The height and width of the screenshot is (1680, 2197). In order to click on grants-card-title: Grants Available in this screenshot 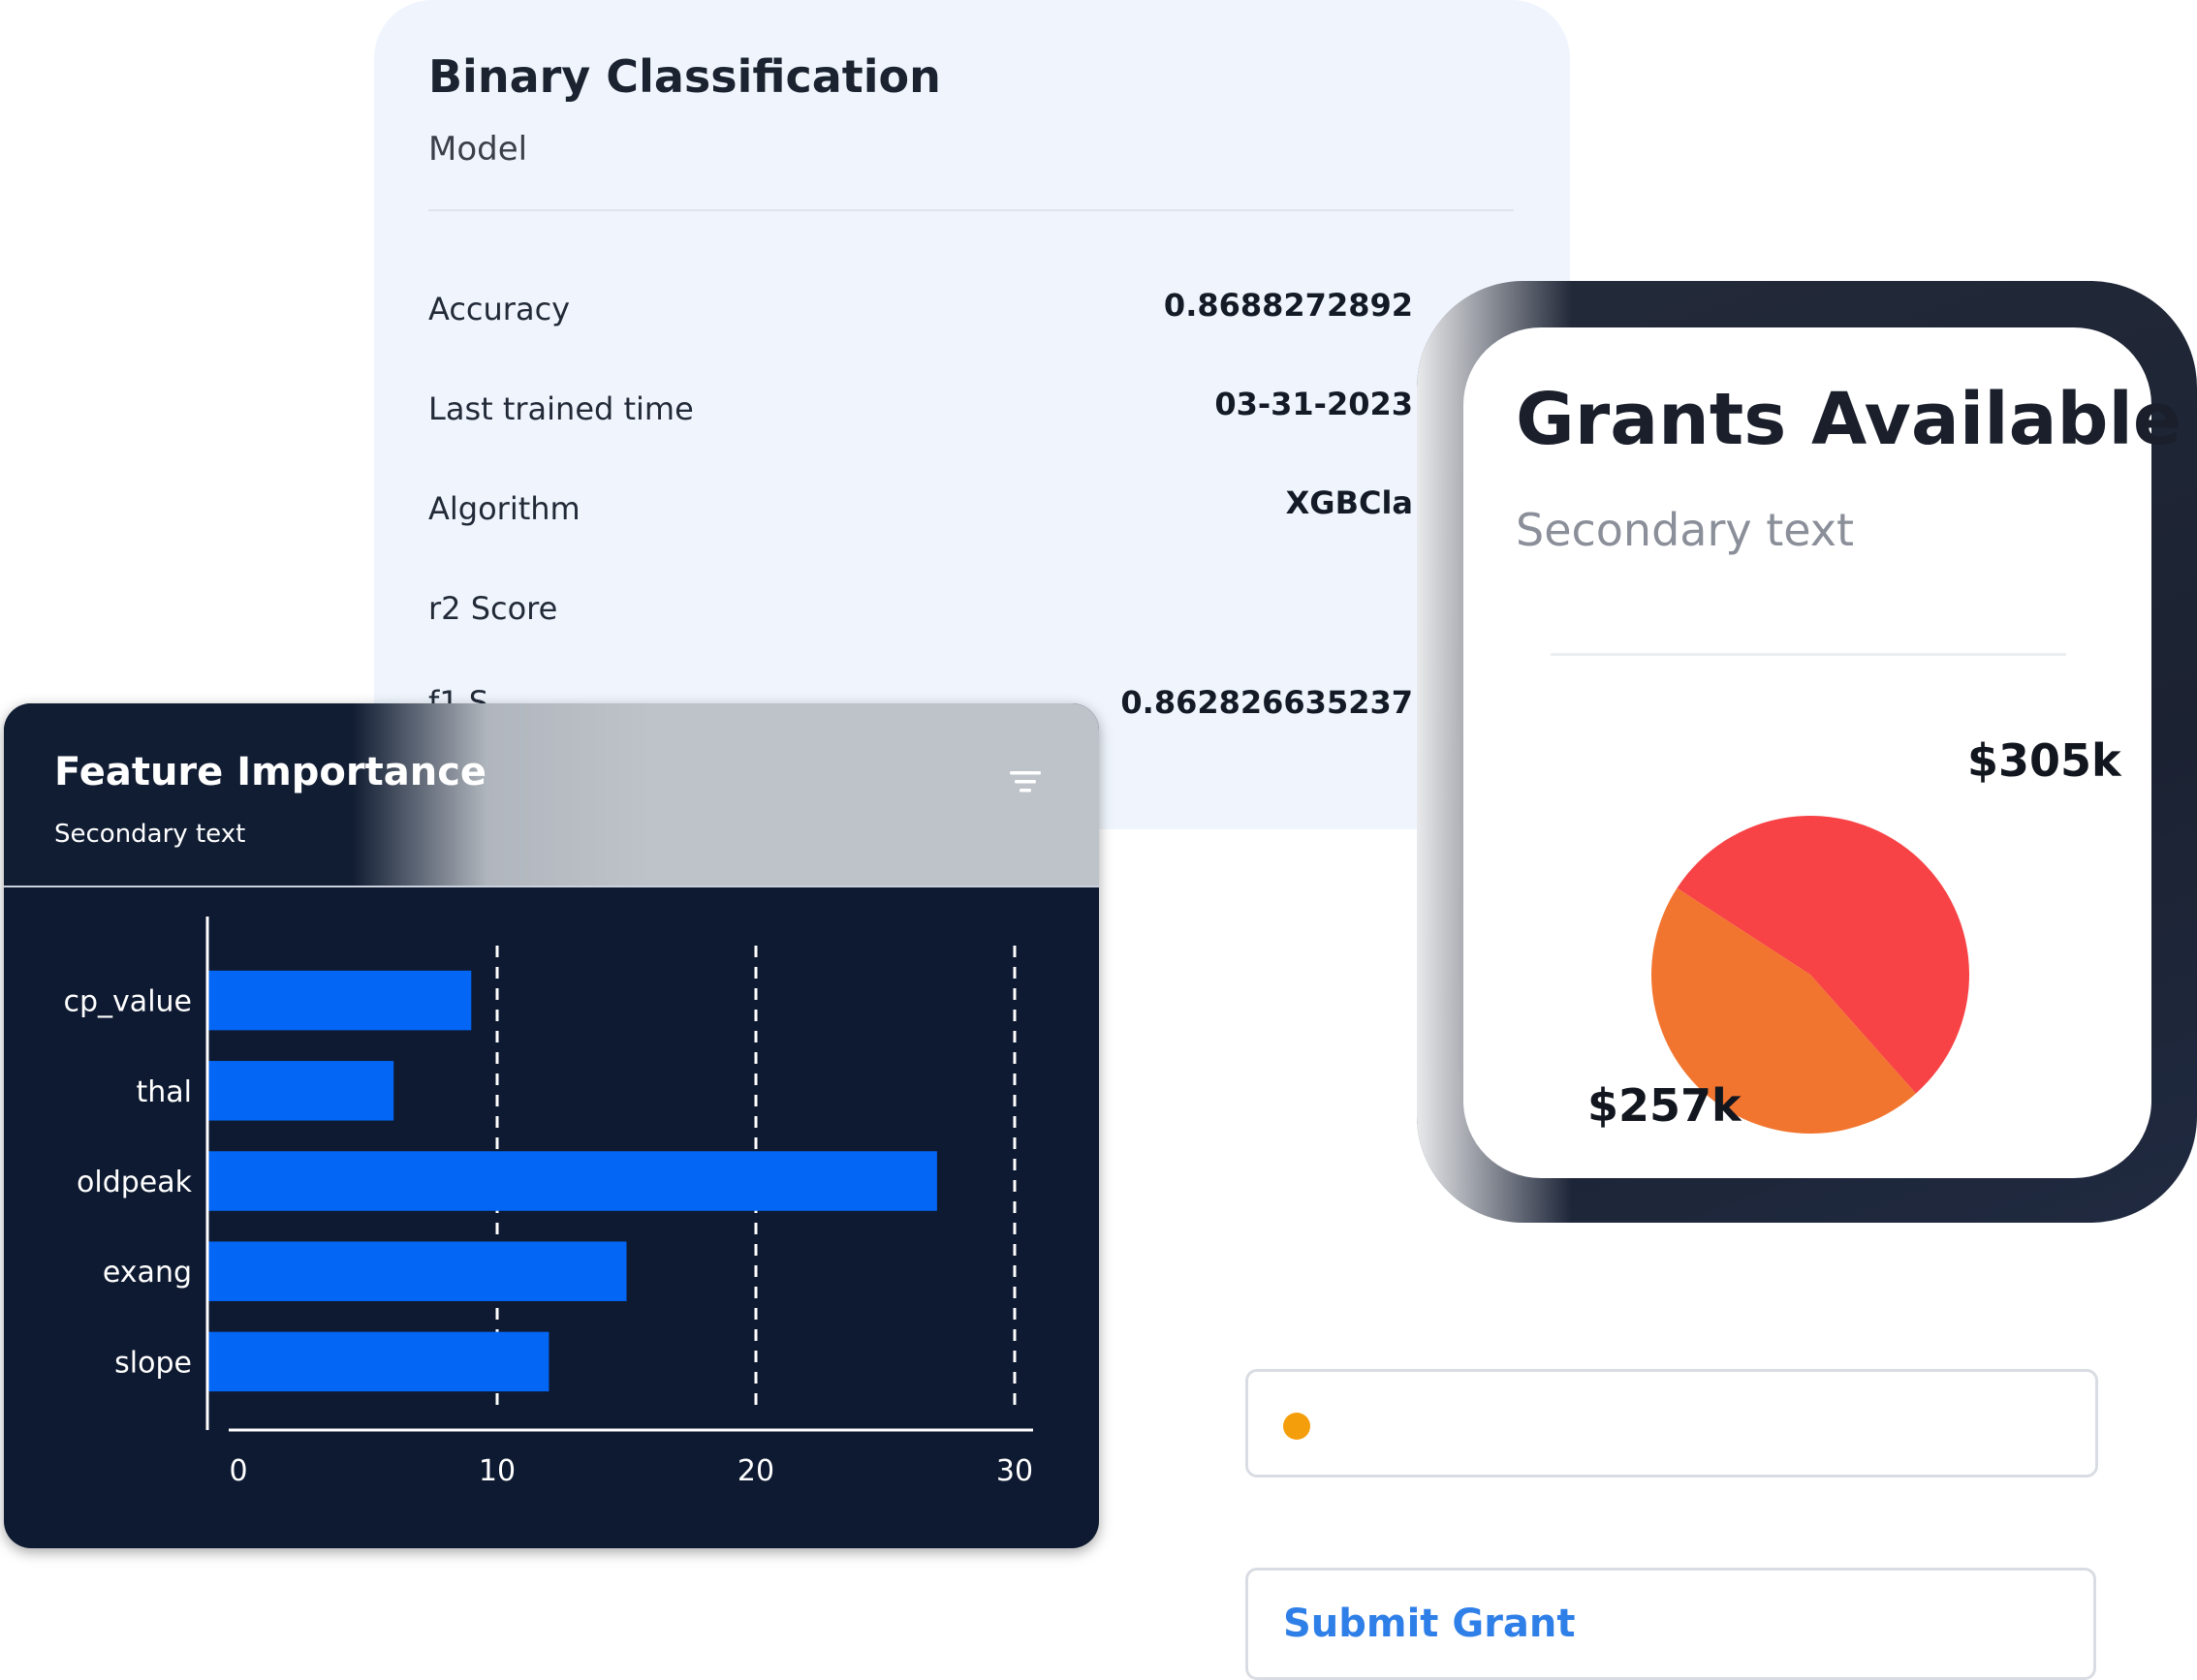, I will do `click(1849, 420)`.